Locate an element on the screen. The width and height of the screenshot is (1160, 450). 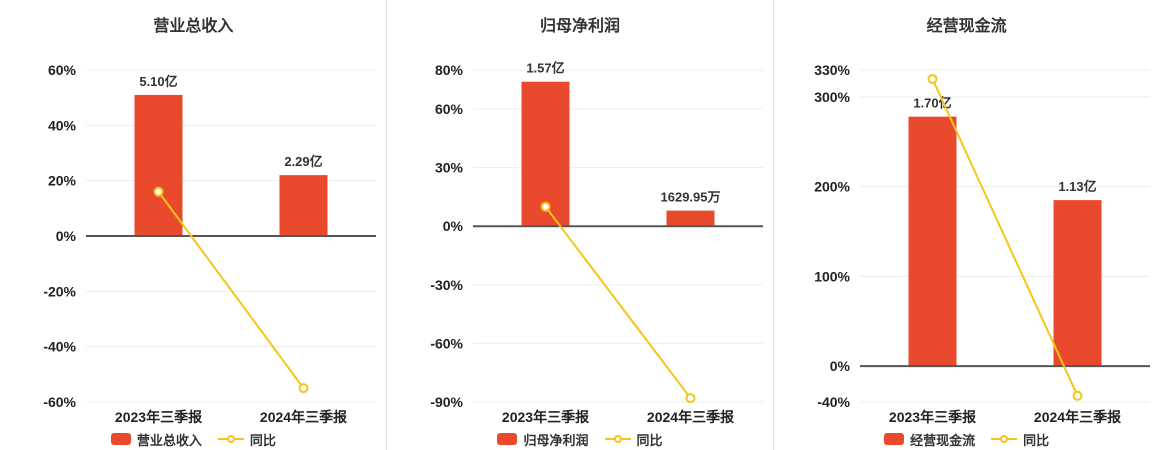
bar-value-label: 5.10亿 is located at coordinates (159, 81).